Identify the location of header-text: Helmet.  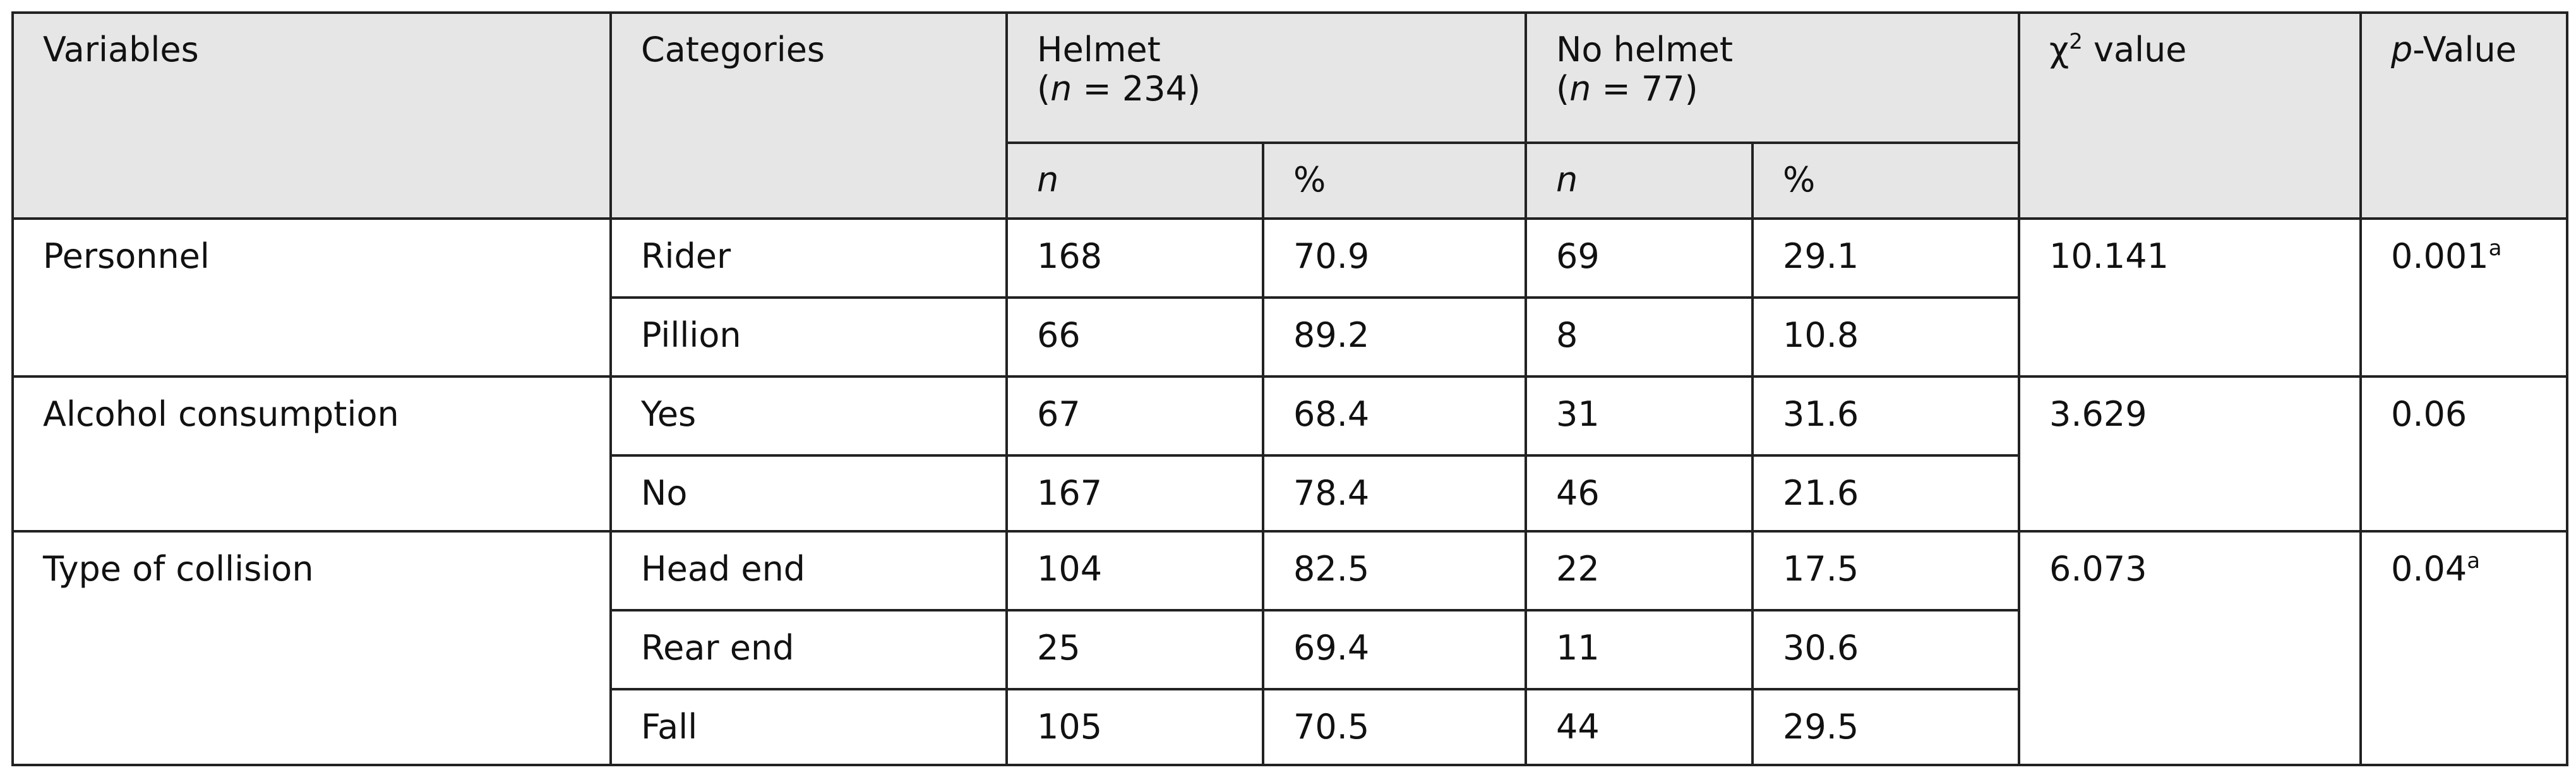
(1099, 49).